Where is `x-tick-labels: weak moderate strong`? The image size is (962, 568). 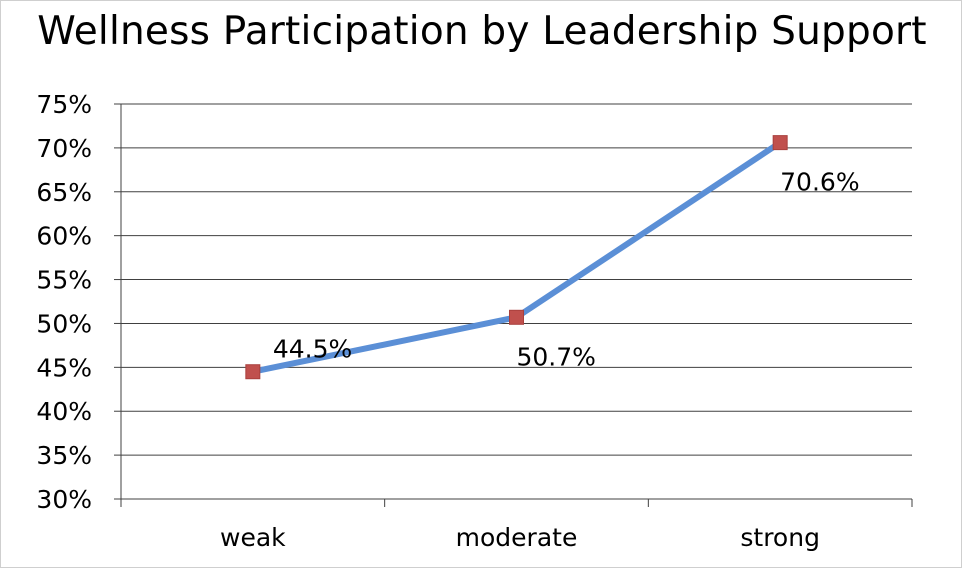
x-tick-labels: weak moderate strong is located at coordinates (520, 537).